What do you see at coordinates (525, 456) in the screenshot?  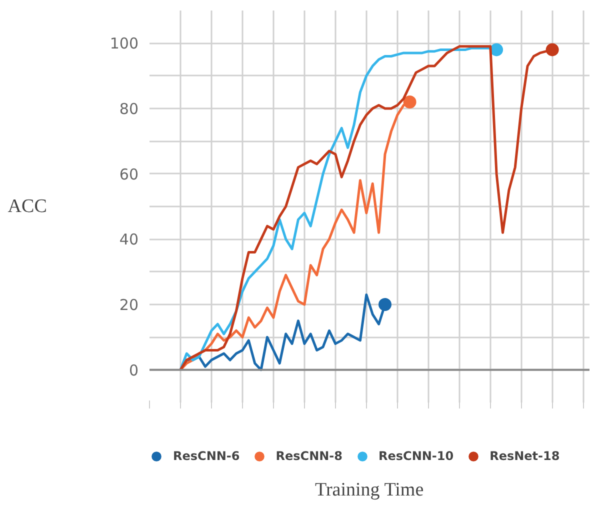 I see `legend-label: ResNet-18` at bounding box center [525, 456].